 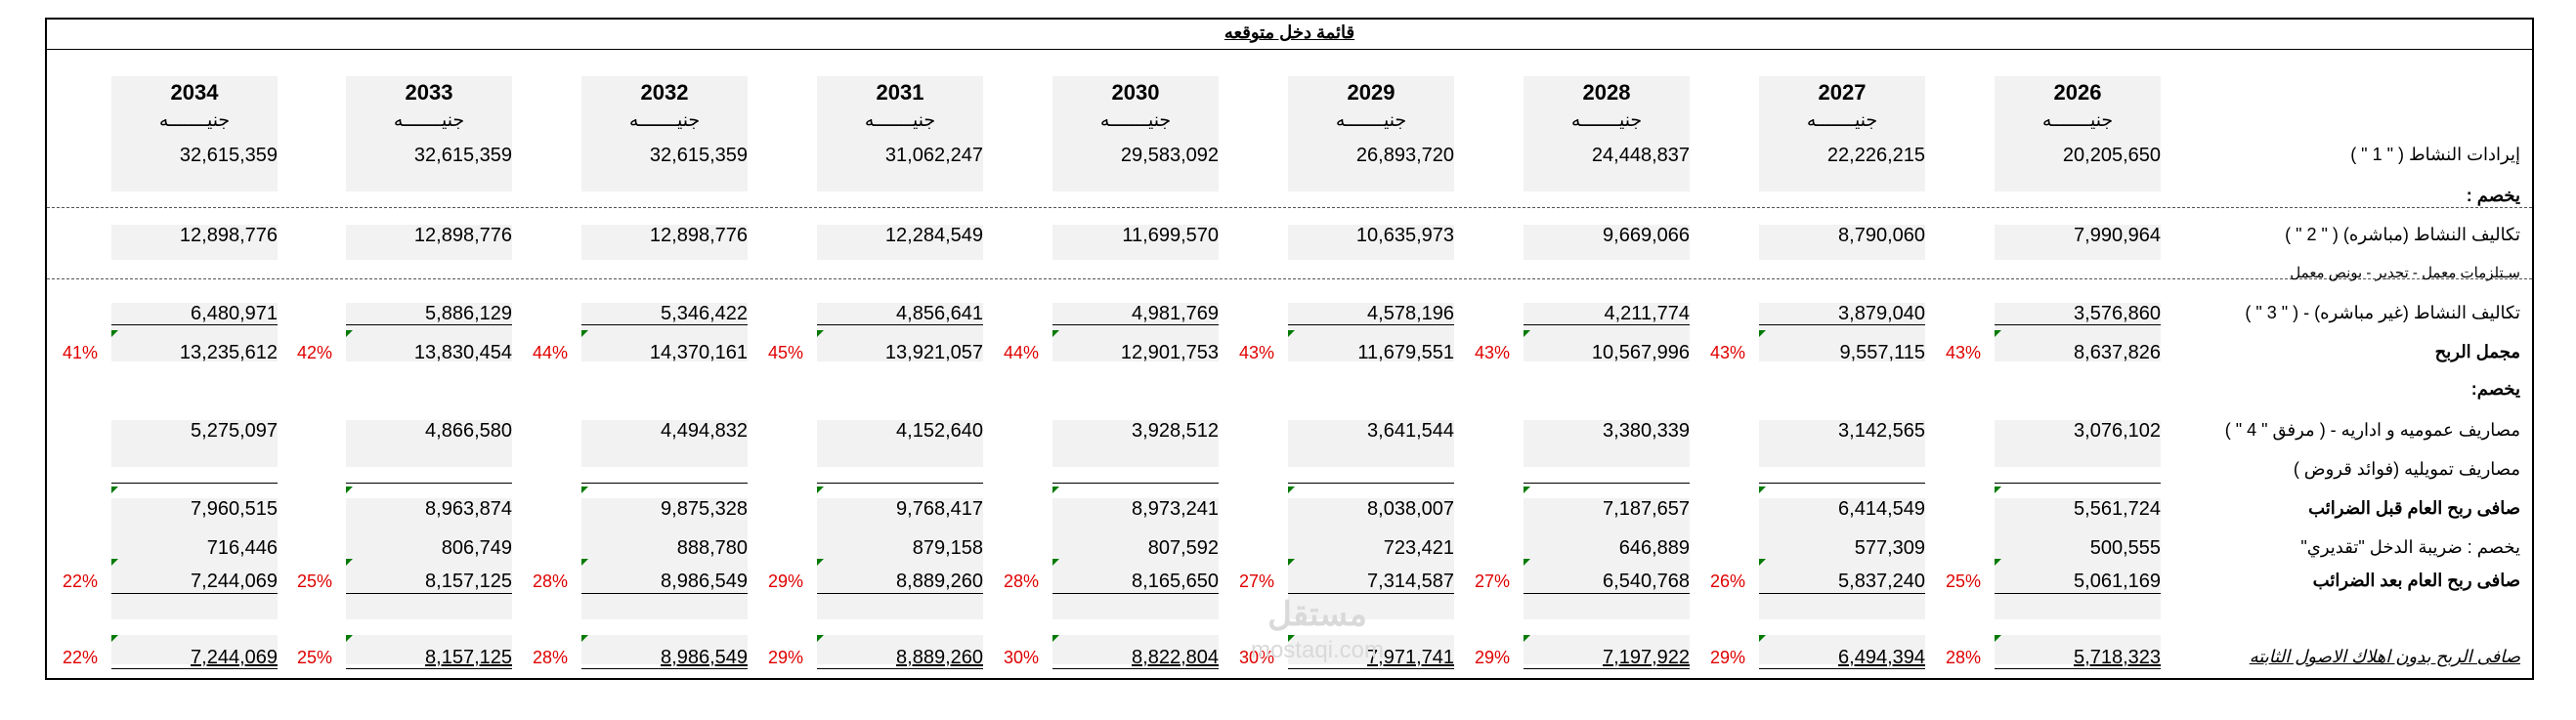 I want to click on cell-admin-2029: 3,641,544, so click(x=1410, y=431).